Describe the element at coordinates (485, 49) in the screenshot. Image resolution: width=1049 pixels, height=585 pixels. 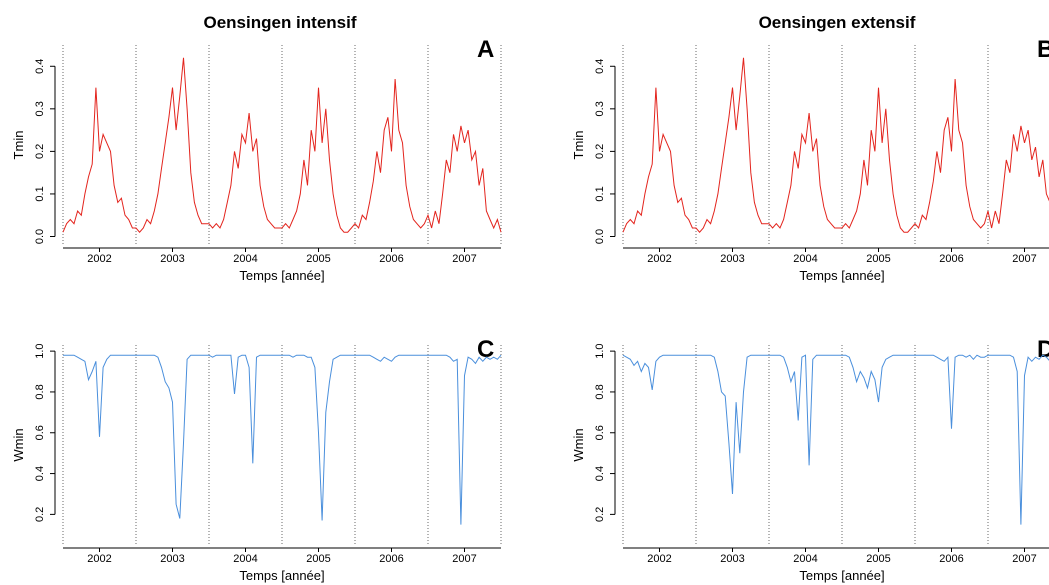
I see `panel-letter: A` at that location.